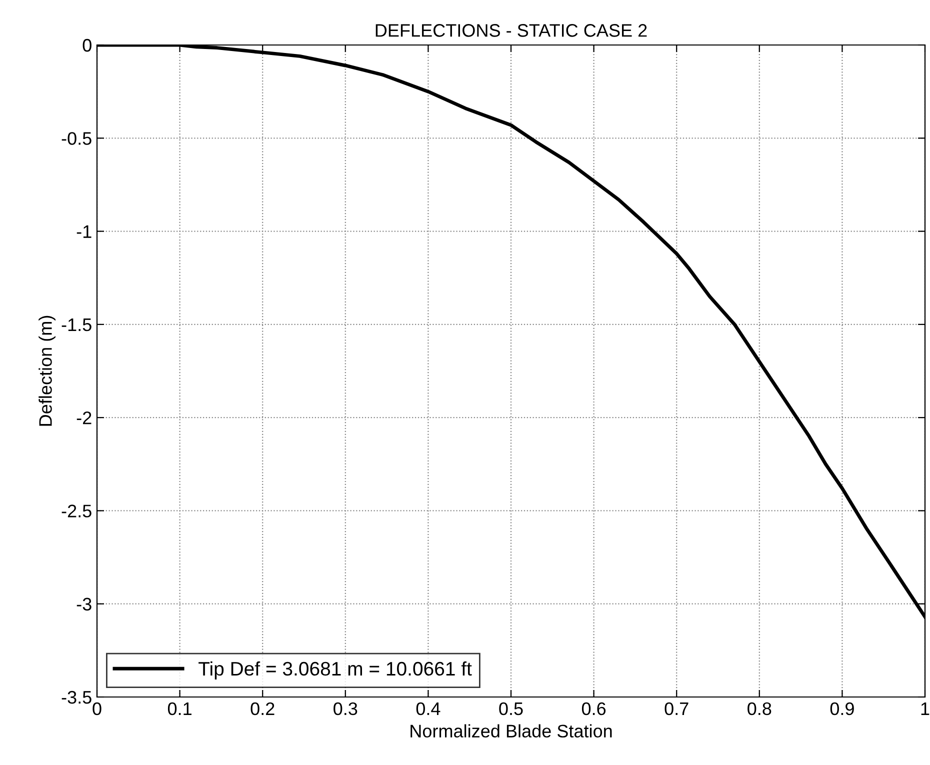 The image size is (930, 765). I want to click on y-tick-label: -1.5, so click(77, 325).